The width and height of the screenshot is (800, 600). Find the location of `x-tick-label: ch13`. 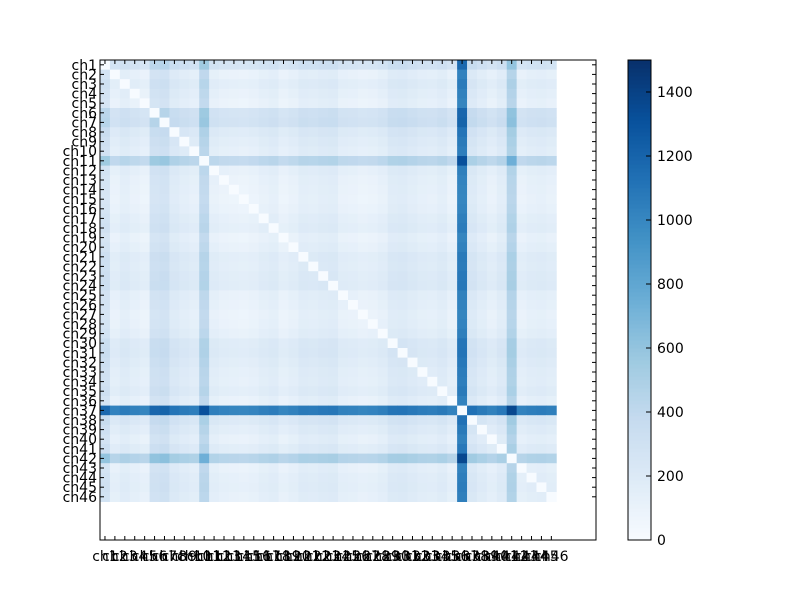

x-tick-label: ch13 is located at coordinates (224, 557).